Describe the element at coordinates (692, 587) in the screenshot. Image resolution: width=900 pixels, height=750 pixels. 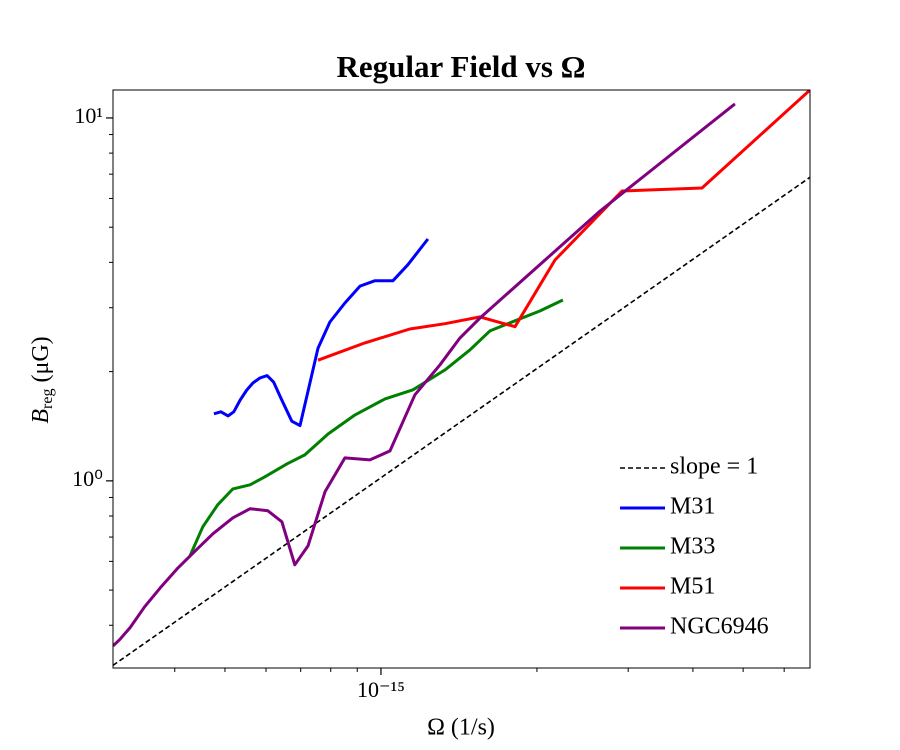
I see `legend-label: M51` at that location.